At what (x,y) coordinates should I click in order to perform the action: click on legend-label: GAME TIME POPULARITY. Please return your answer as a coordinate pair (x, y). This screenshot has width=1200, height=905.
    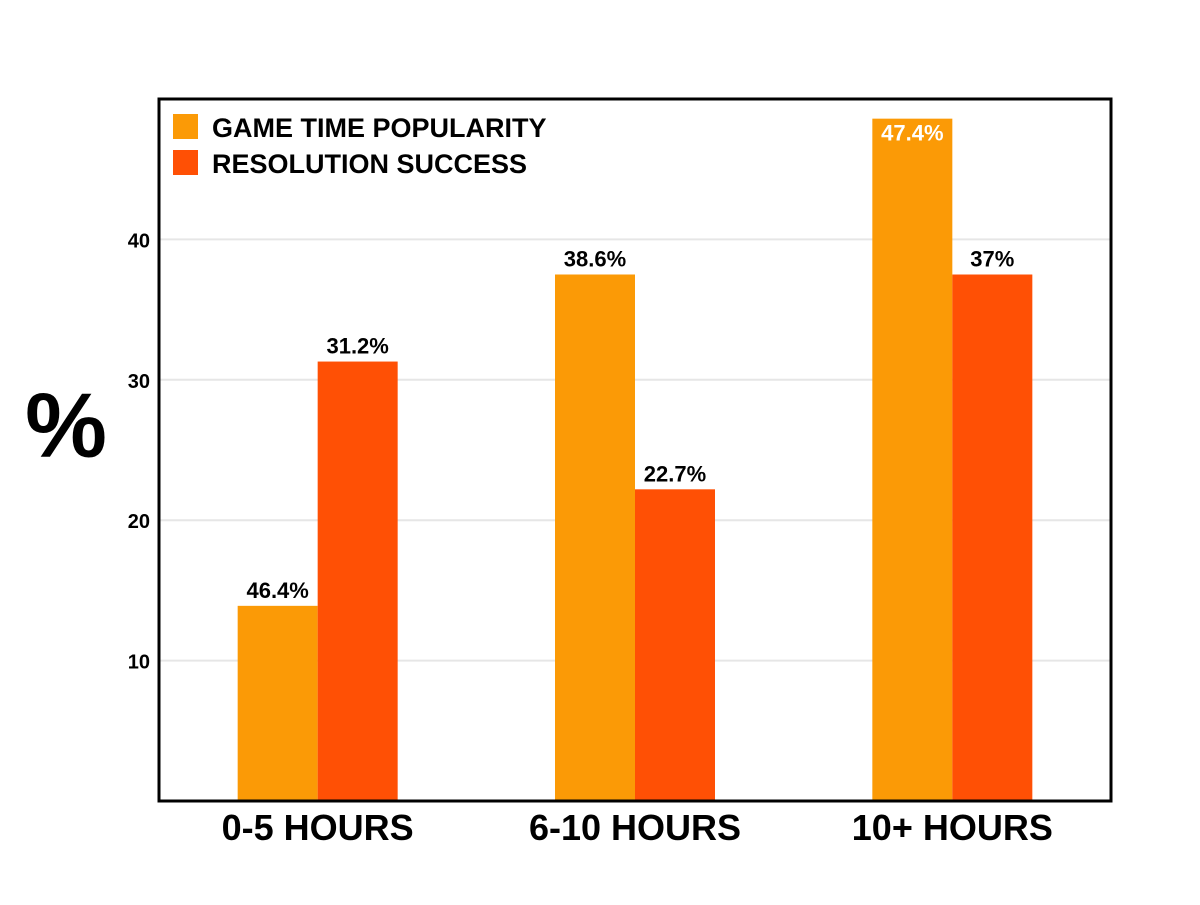
    Looking at the image, I should click on (379, 128).